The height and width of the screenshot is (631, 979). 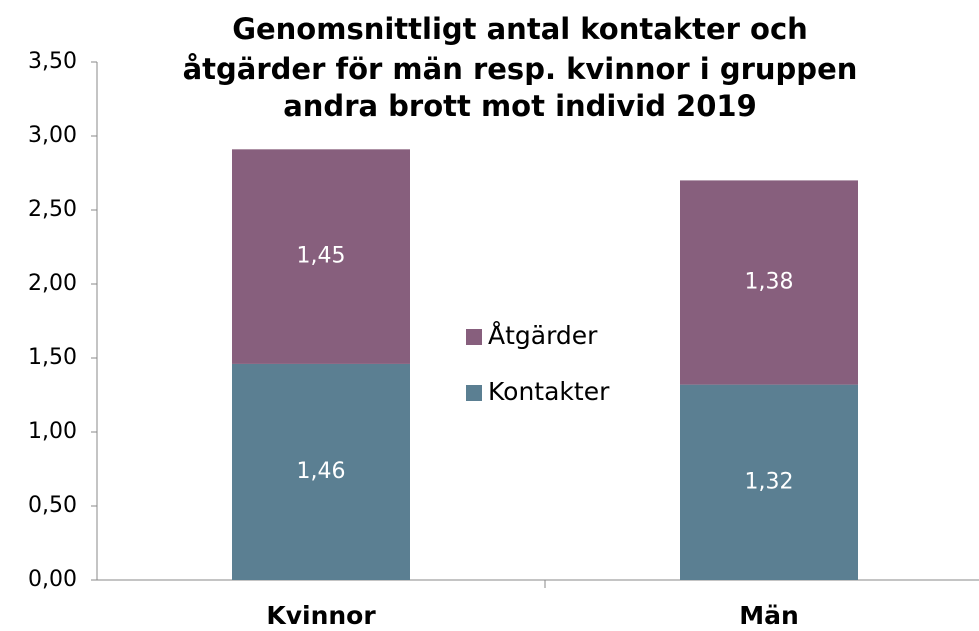 What do you see at coordinates (549, 391) in the screenshot?
I see `legend-label: Kontakter` at bounding box center [549, 391].